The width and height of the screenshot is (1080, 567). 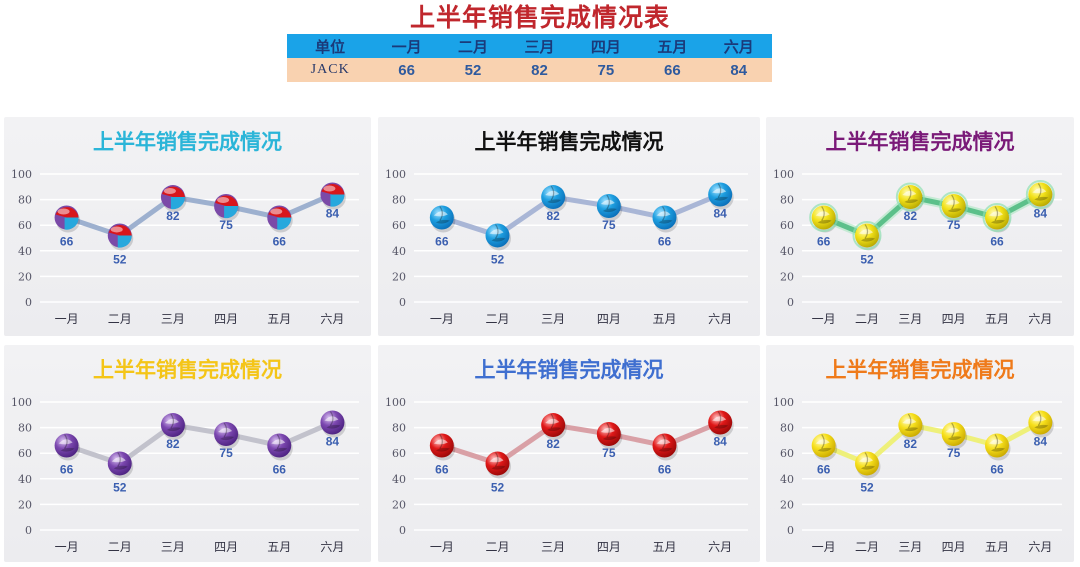 I want to click on header-cell: 五月, so click(x=672, y=46).